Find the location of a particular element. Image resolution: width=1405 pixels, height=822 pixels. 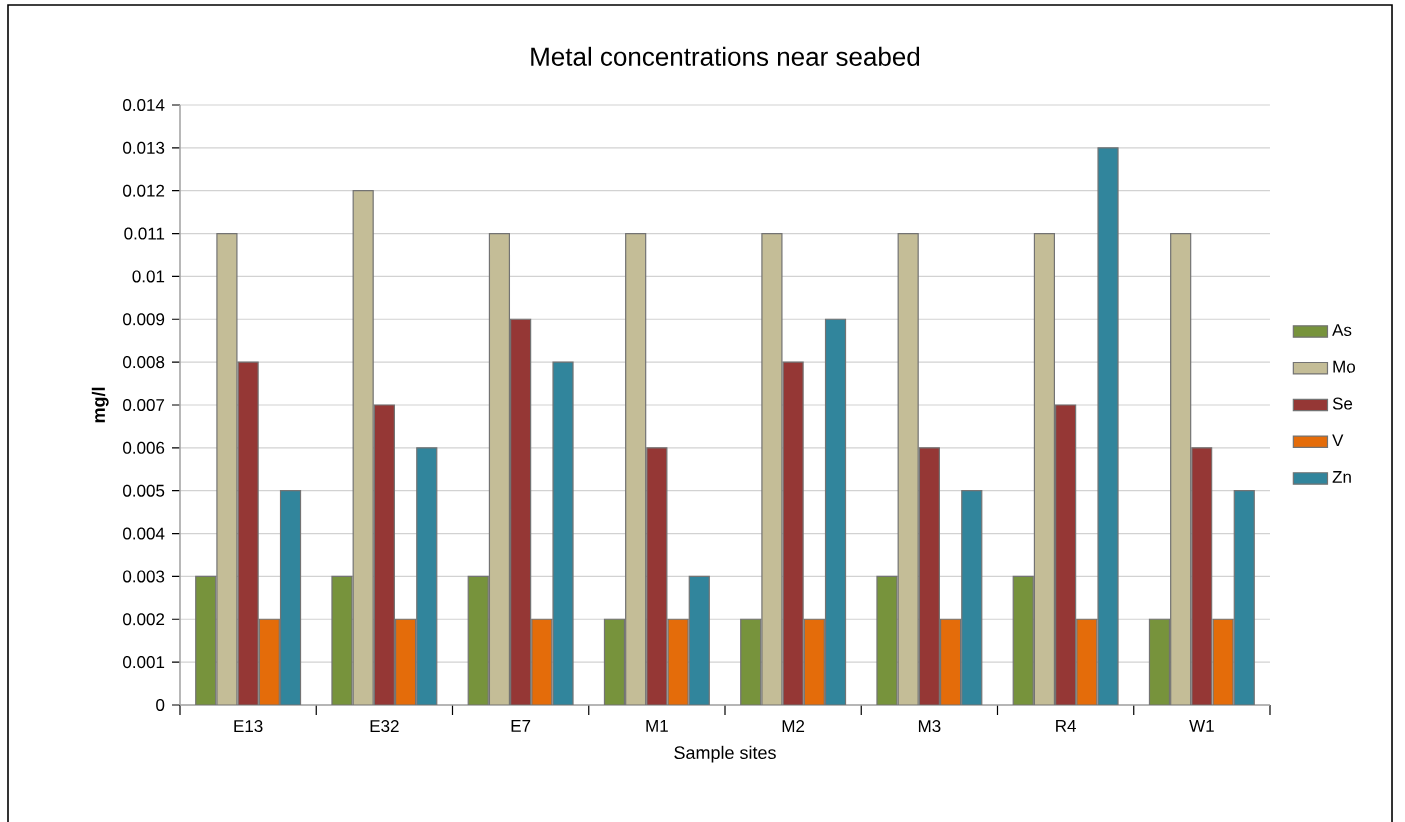

y-axis-title: mg/l is located at coordinates (100, 405).